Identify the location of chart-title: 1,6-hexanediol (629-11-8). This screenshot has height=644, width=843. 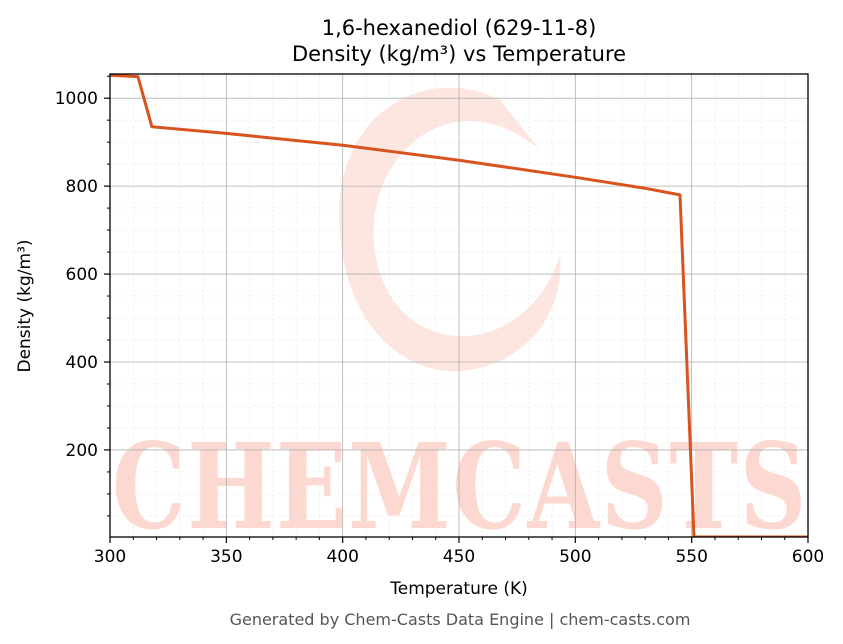
(459, 28).